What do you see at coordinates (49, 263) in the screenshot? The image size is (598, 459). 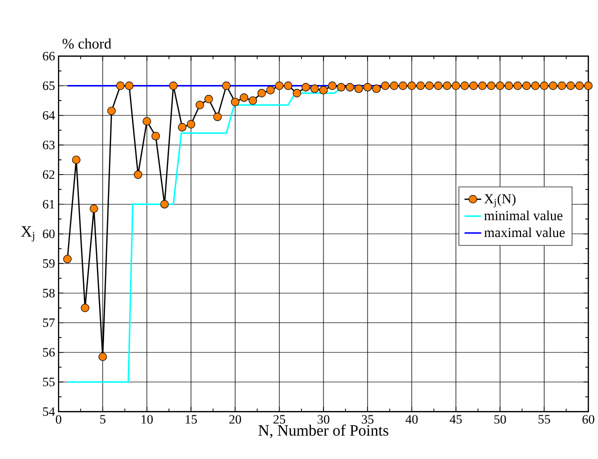 I see `y-tick-label: 59` at bounding box center [49, 263].